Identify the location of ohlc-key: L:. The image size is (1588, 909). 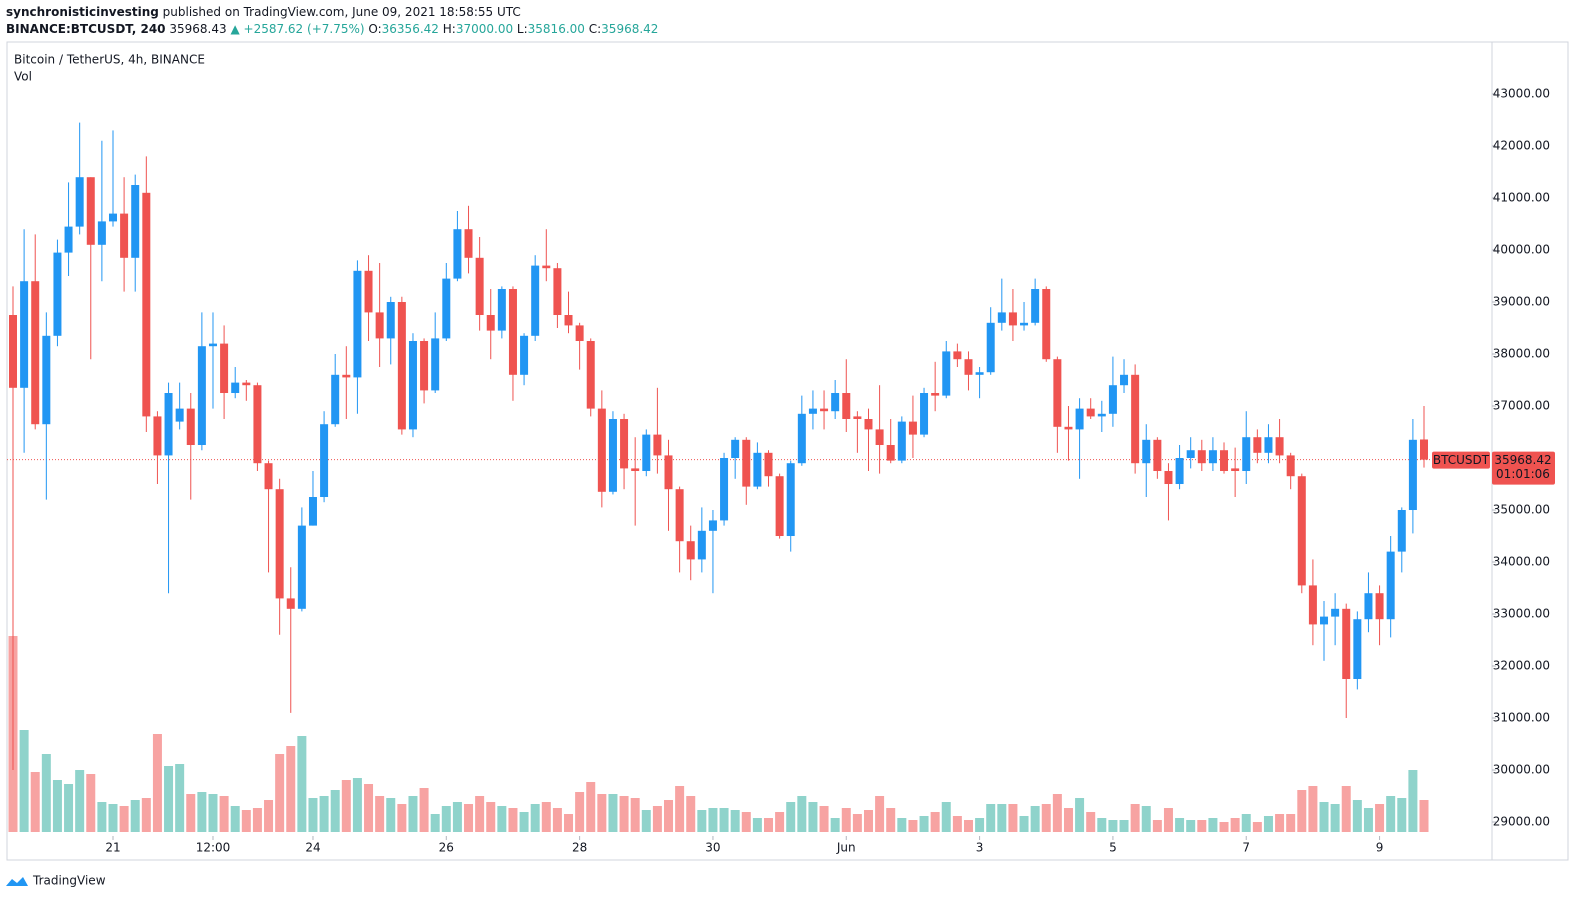
(522, 29).